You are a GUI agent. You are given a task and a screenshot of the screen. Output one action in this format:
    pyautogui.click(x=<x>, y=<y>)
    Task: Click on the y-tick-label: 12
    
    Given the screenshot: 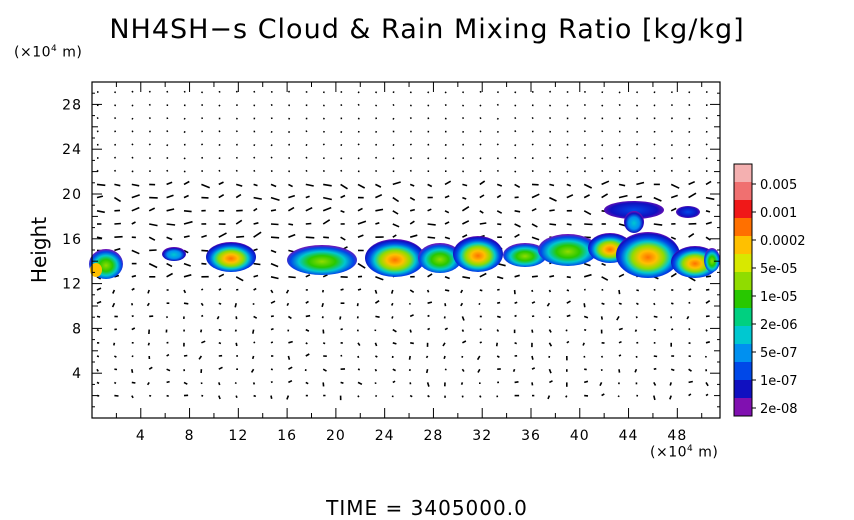 What is the action you would take?
    pyautogui.click(x=72, y=285)
    